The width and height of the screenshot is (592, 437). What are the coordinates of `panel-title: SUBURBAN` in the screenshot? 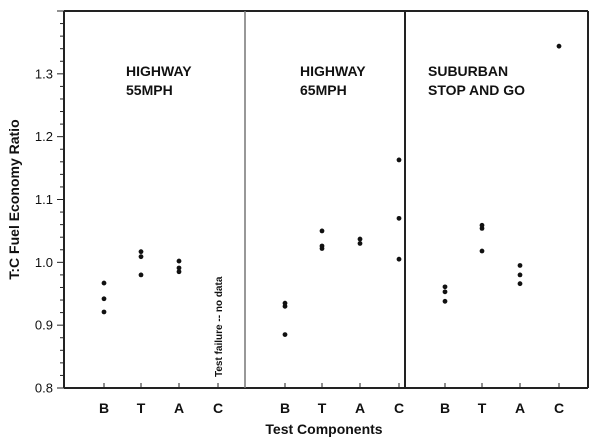 It's located at (468, 71).